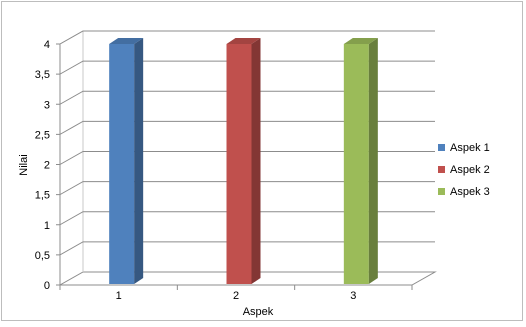 The image size is (526, 327). I want to click on legend-label: Aspek 1, so click(470, 148).